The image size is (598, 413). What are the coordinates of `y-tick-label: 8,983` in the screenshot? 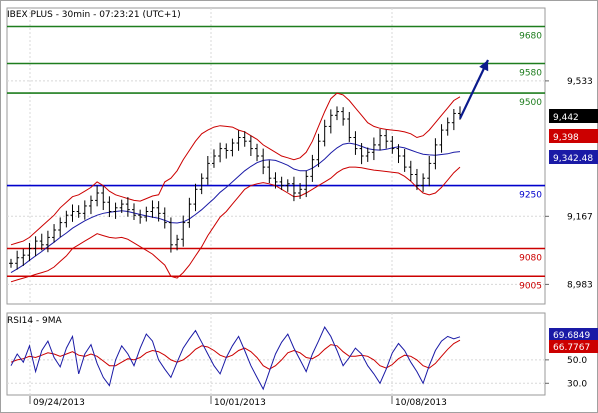 It's located at (580, 285).